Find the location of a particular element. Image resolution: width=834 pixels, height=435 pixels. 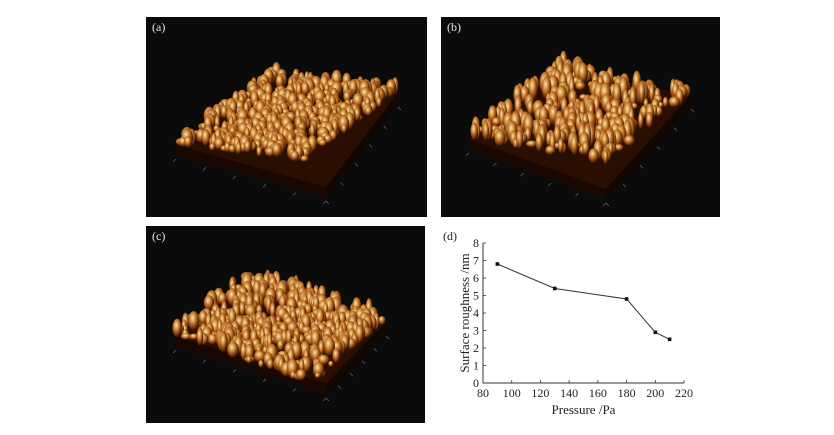

x-tick-label: 200 is located at coordinates (655, 393).